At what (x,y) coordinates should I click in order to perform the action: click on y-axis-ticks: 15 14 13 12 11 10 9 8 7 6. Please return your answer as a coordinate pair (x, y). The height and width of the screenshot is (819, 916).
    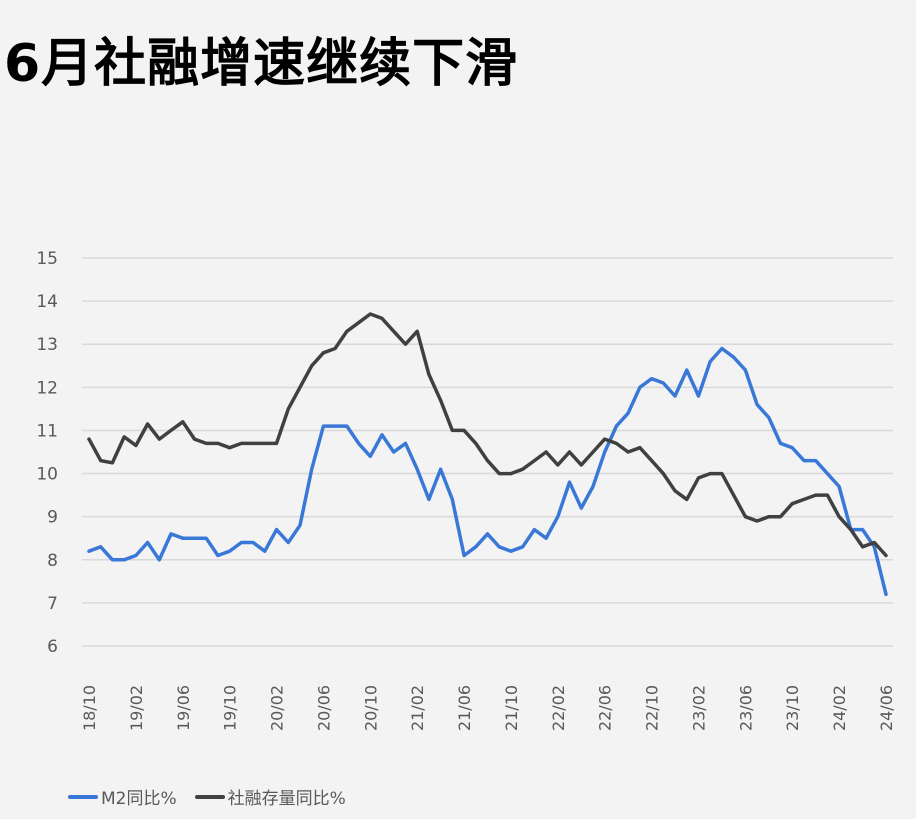
    Looking at the image, I should click on (47, 453).